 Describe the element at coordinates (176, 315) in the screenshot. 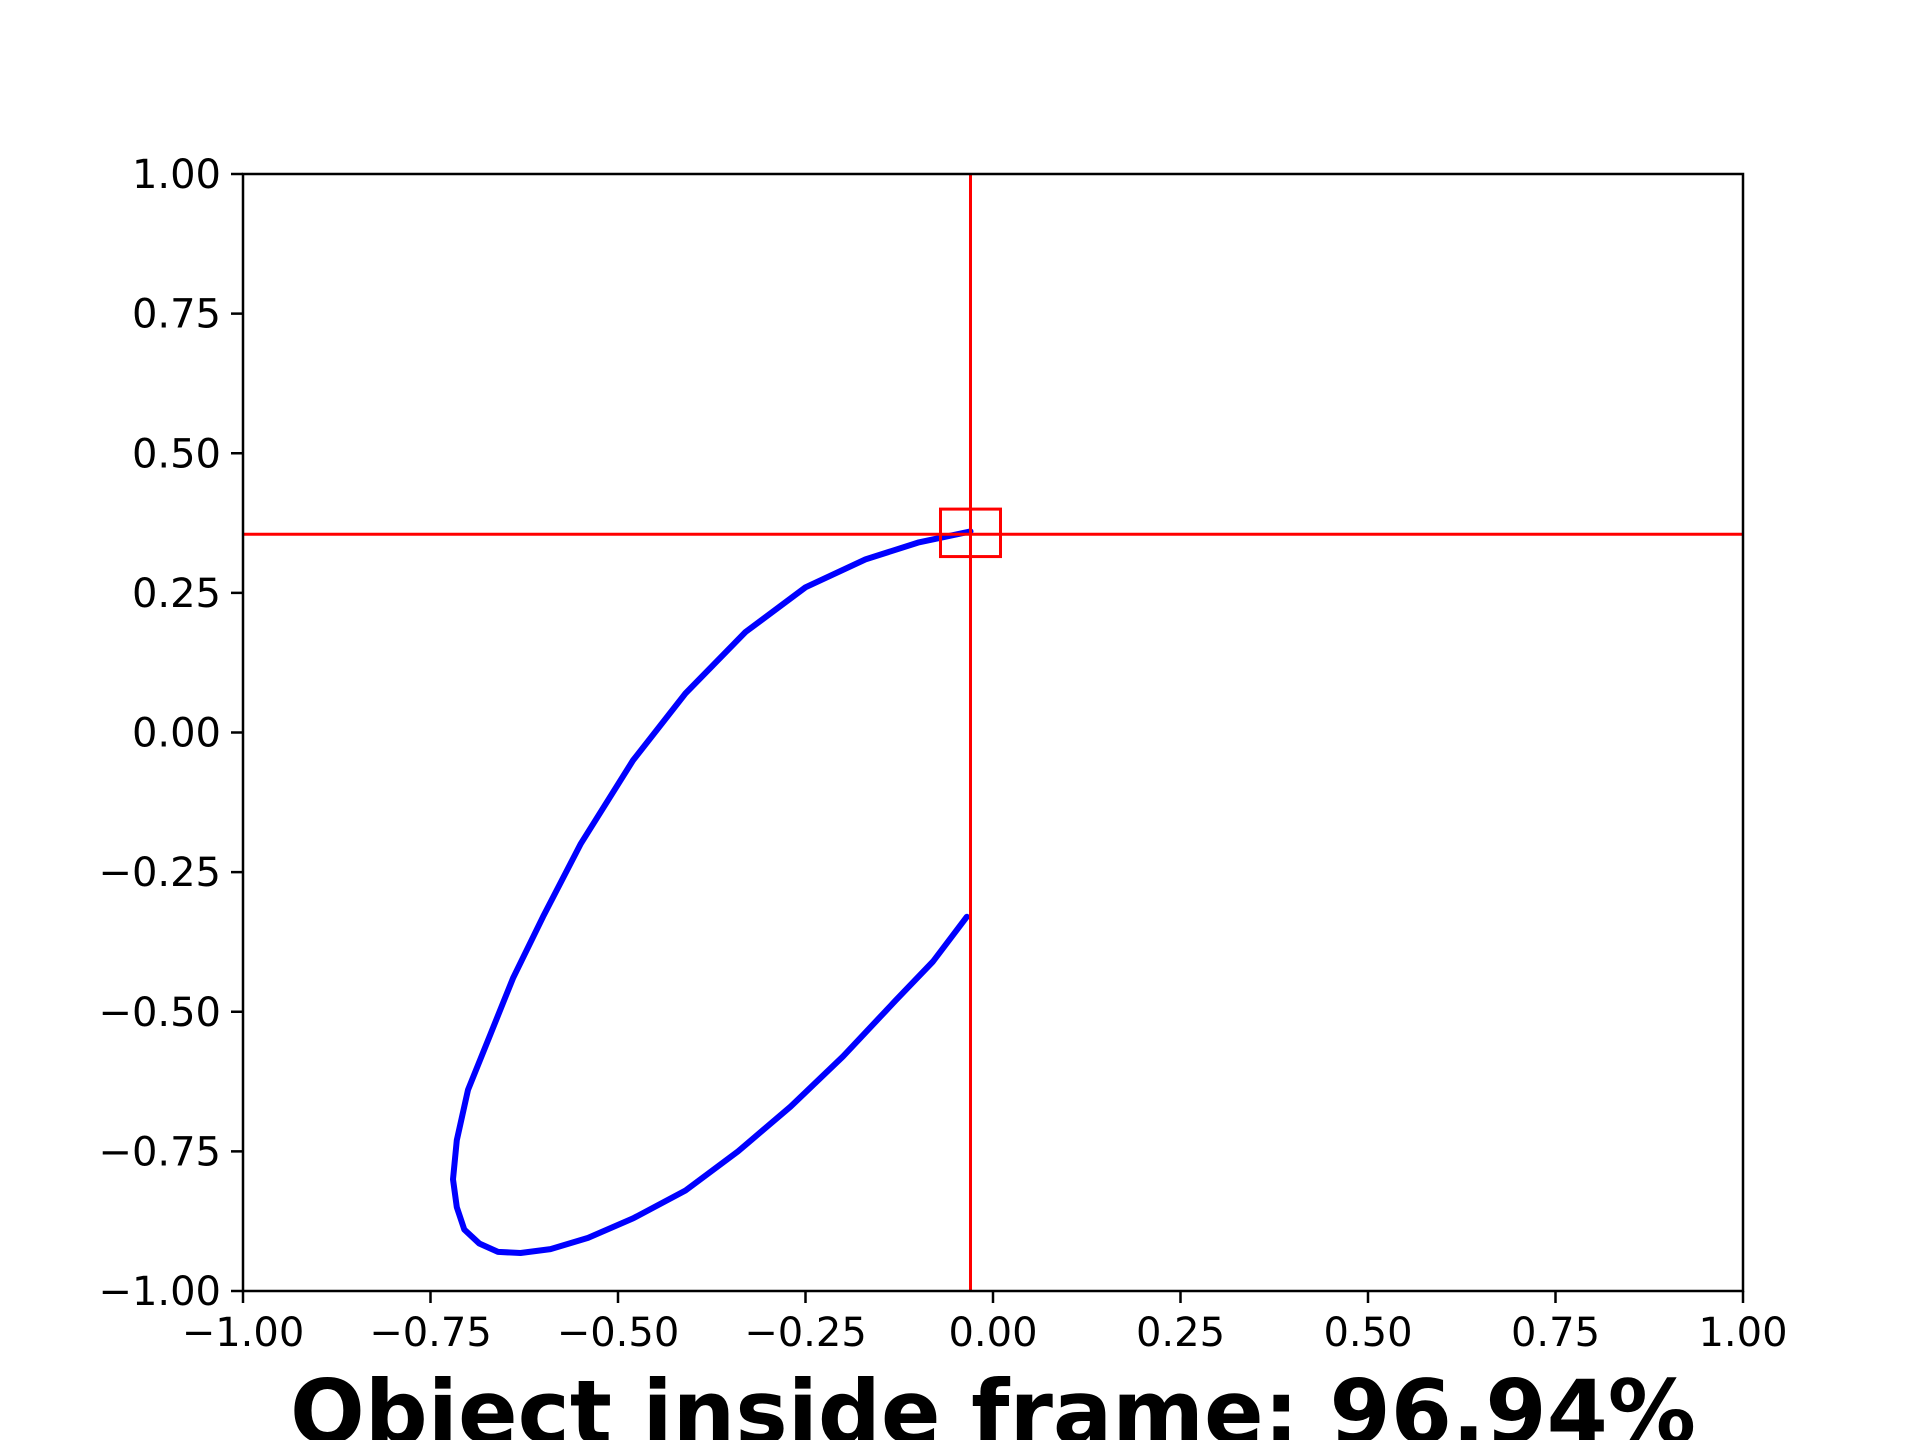

I see `y-tick-label: 0.75` at that location.